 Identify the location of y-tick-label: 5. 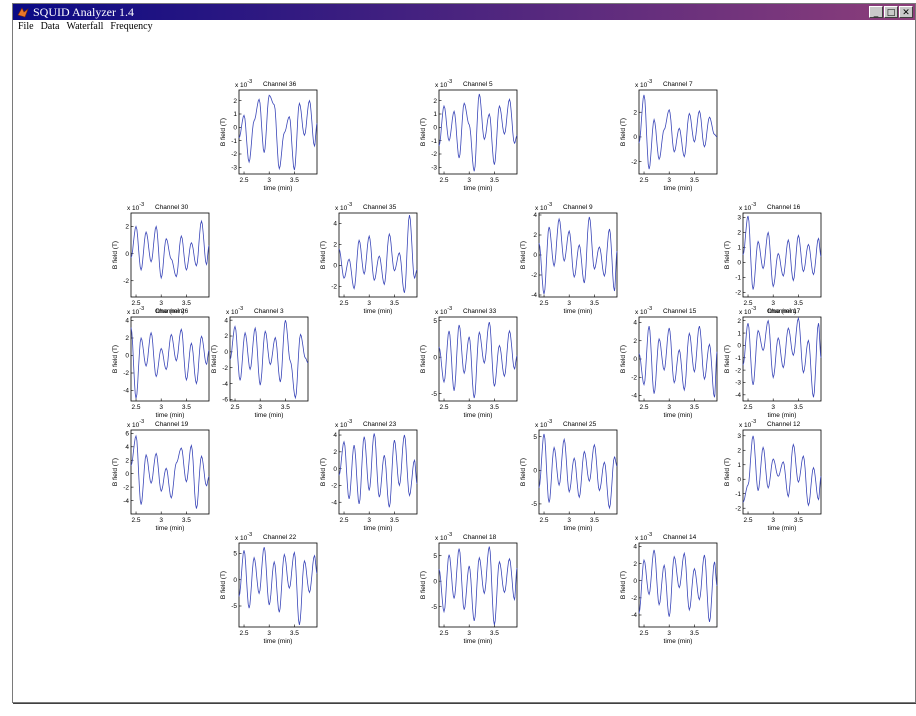
(535, 437).